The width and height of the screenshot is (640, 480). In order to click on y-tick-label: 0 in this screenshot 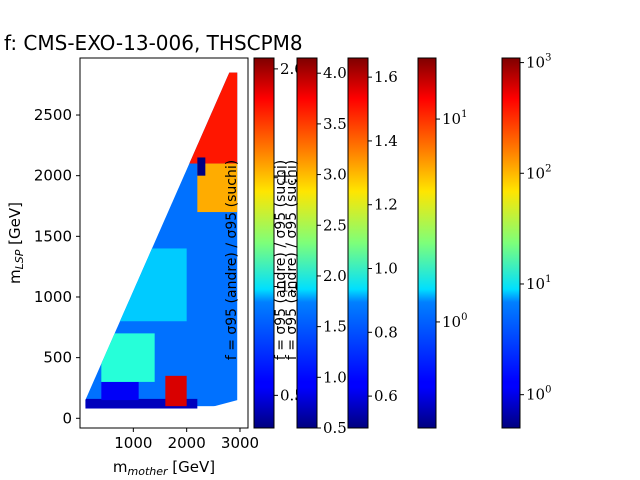, I will do `click(67, 418)`.